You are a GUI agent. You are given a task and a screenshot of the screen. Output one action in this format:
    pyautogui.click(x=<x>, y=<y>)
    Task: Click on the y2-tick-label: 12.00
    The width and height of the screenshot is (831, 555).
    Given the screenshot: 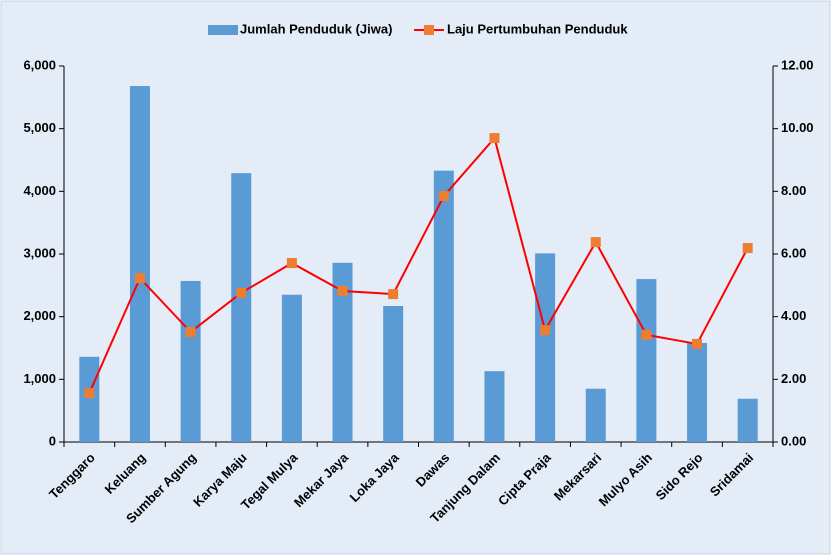 What is the action you would take?
    pyautogui.click(x=797, y=64)
    